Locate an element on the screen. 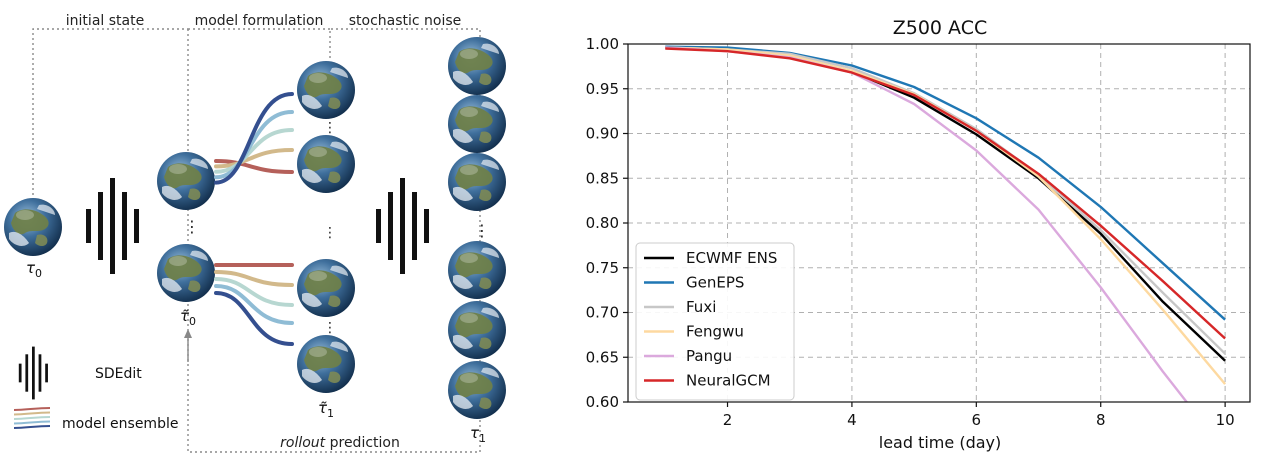 This screenshot has width=1269, height=471. globe-icon-perturbed-top is located at coordinates (186, 181).